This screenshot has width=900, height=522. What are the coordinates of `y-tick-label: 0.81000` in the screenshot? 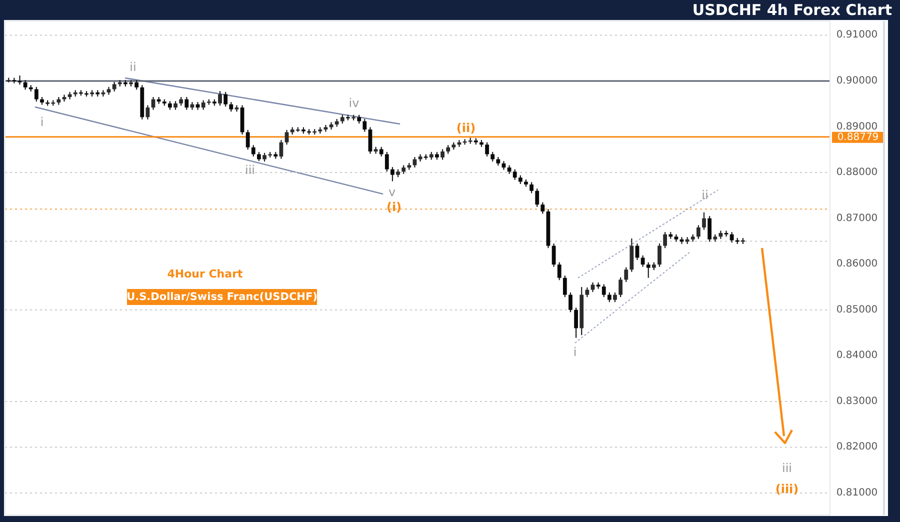 It's located at (857, 493).